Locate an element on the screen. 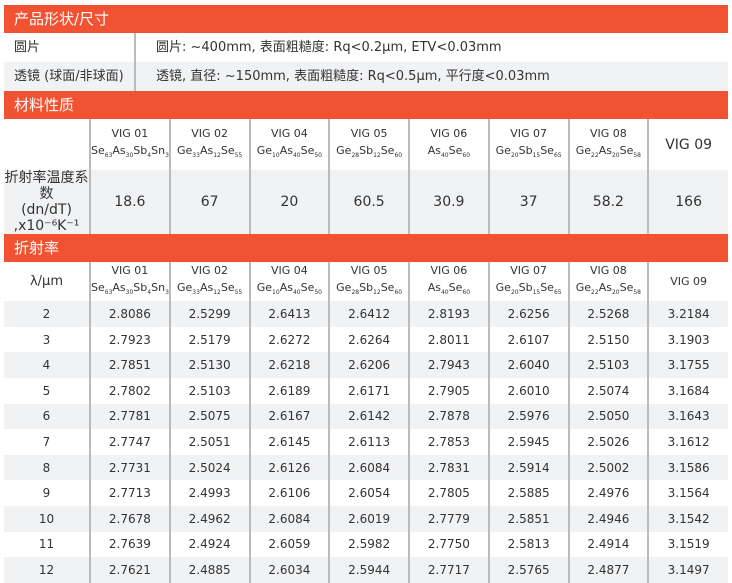  refractive-index-cell: 2.6113 is located at coordinates (368, 442).